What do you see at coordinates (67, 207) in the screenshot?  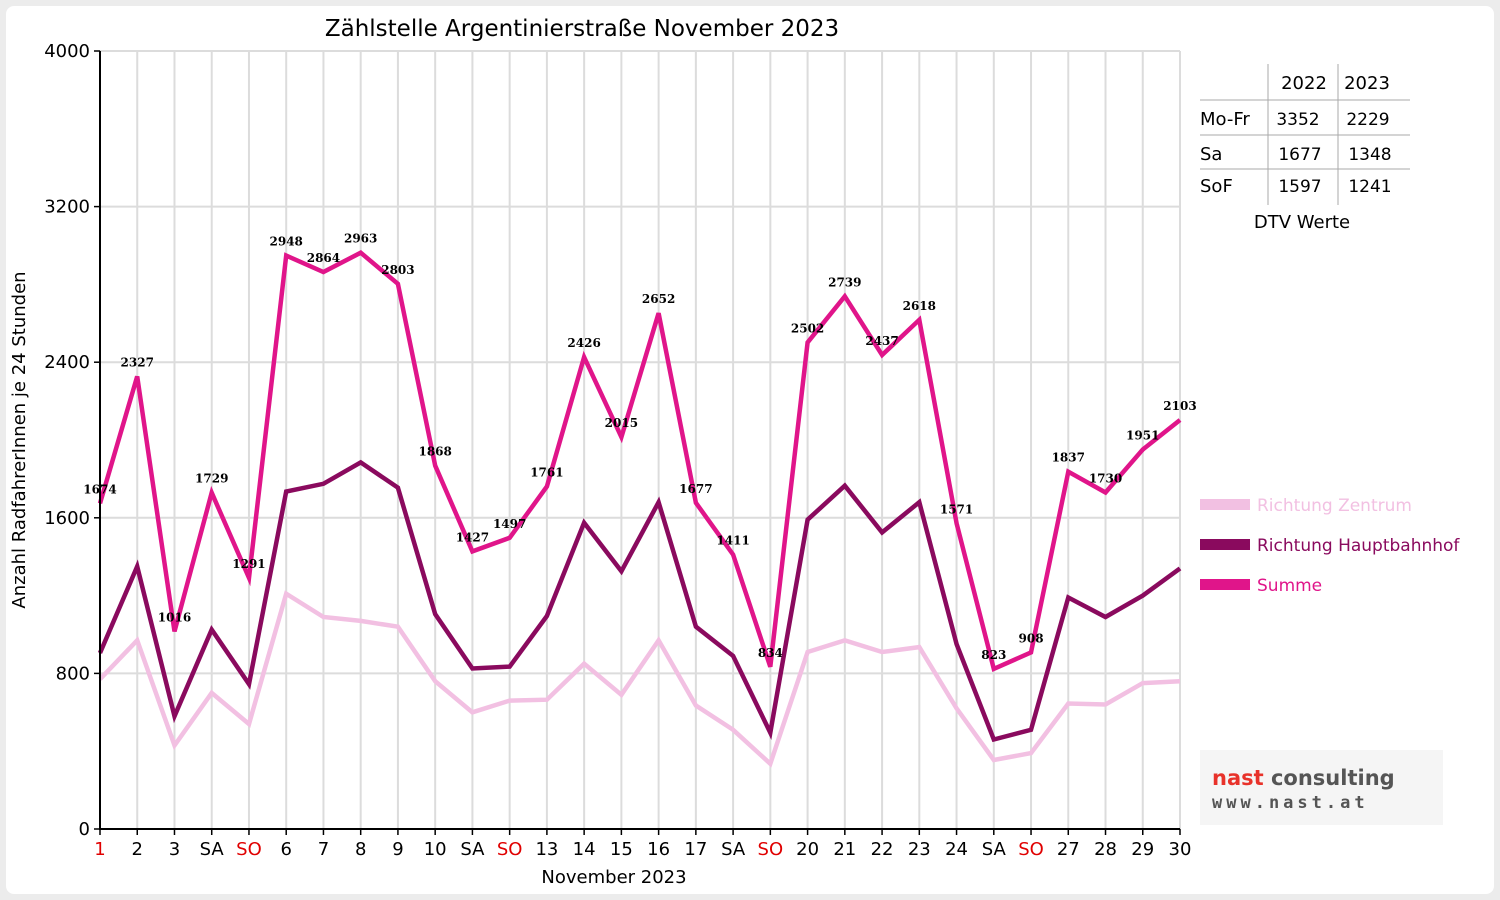 I see `y-tick-label: 3200` at bounding box center [67, 207].